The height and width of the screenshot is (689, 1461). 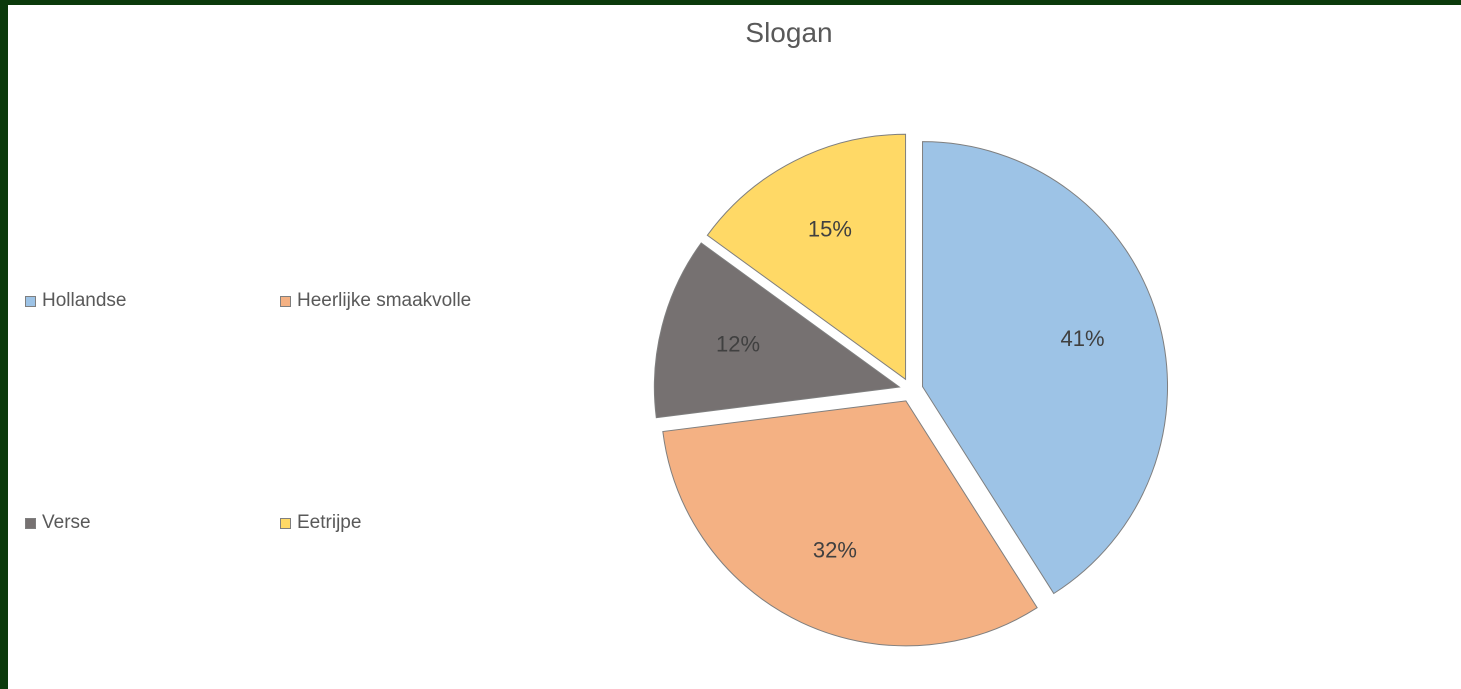 I want to click on pie-slice-hollandse, so click(x=1045, y=368).